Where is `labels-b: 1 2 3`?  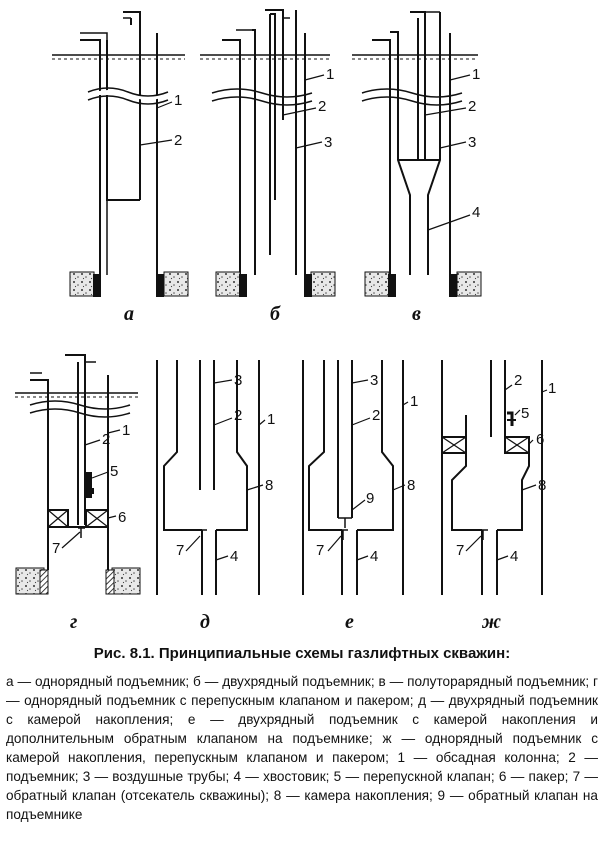 labels-b: 1 2 3 is located at coordinates (326, 108).